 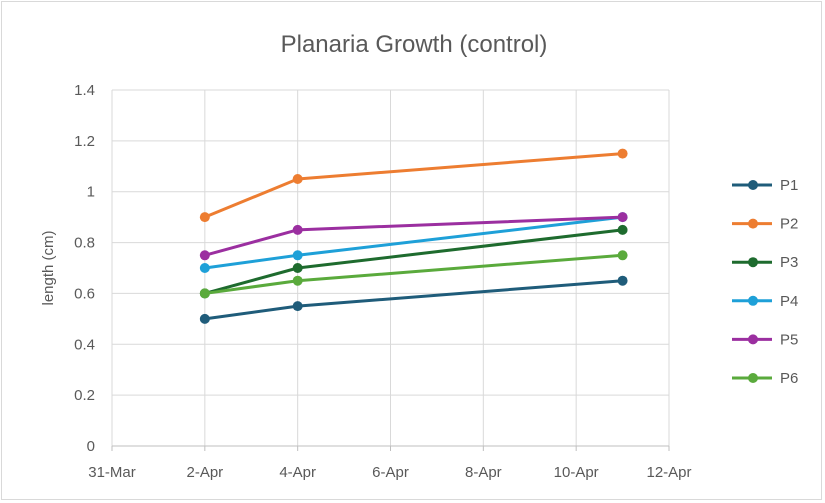 I want to click on legend-label: P2, so click(x=789, y=224).